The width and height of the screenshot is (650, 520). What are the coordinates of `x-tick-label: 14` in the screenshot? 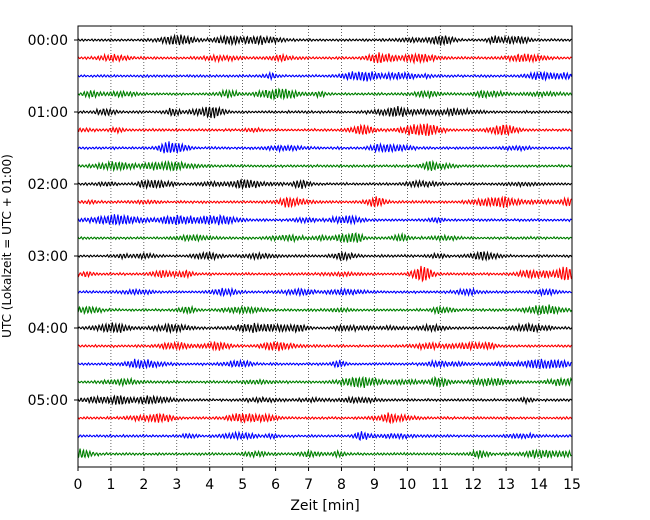 It's located at (539, 485).